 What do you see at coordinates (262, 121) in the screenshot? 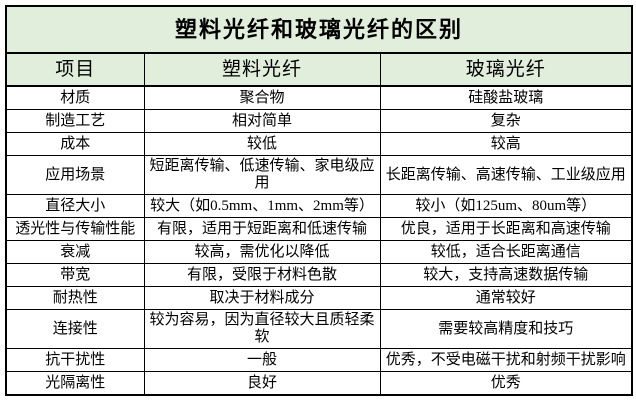
I see `plastic-fiber-cell: 相对简单` at bounding box center [262, 121].